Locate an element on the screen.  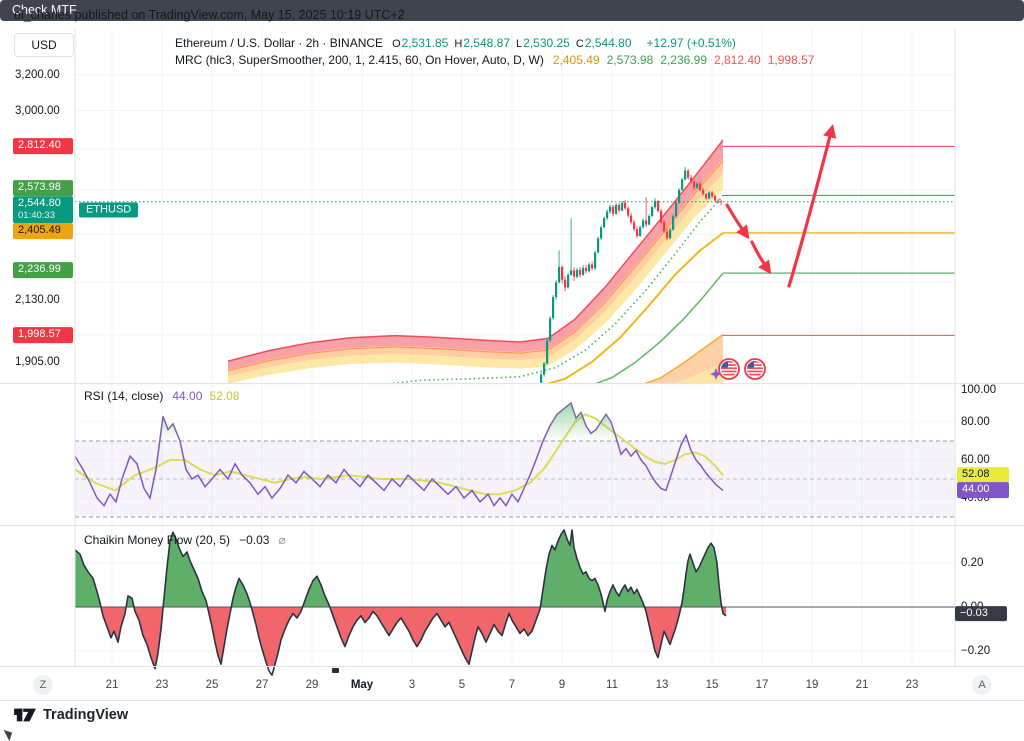
rsi-indicator-legend: RSI (14, close) 44.00 52.08 is located at coordinates (165, 396).